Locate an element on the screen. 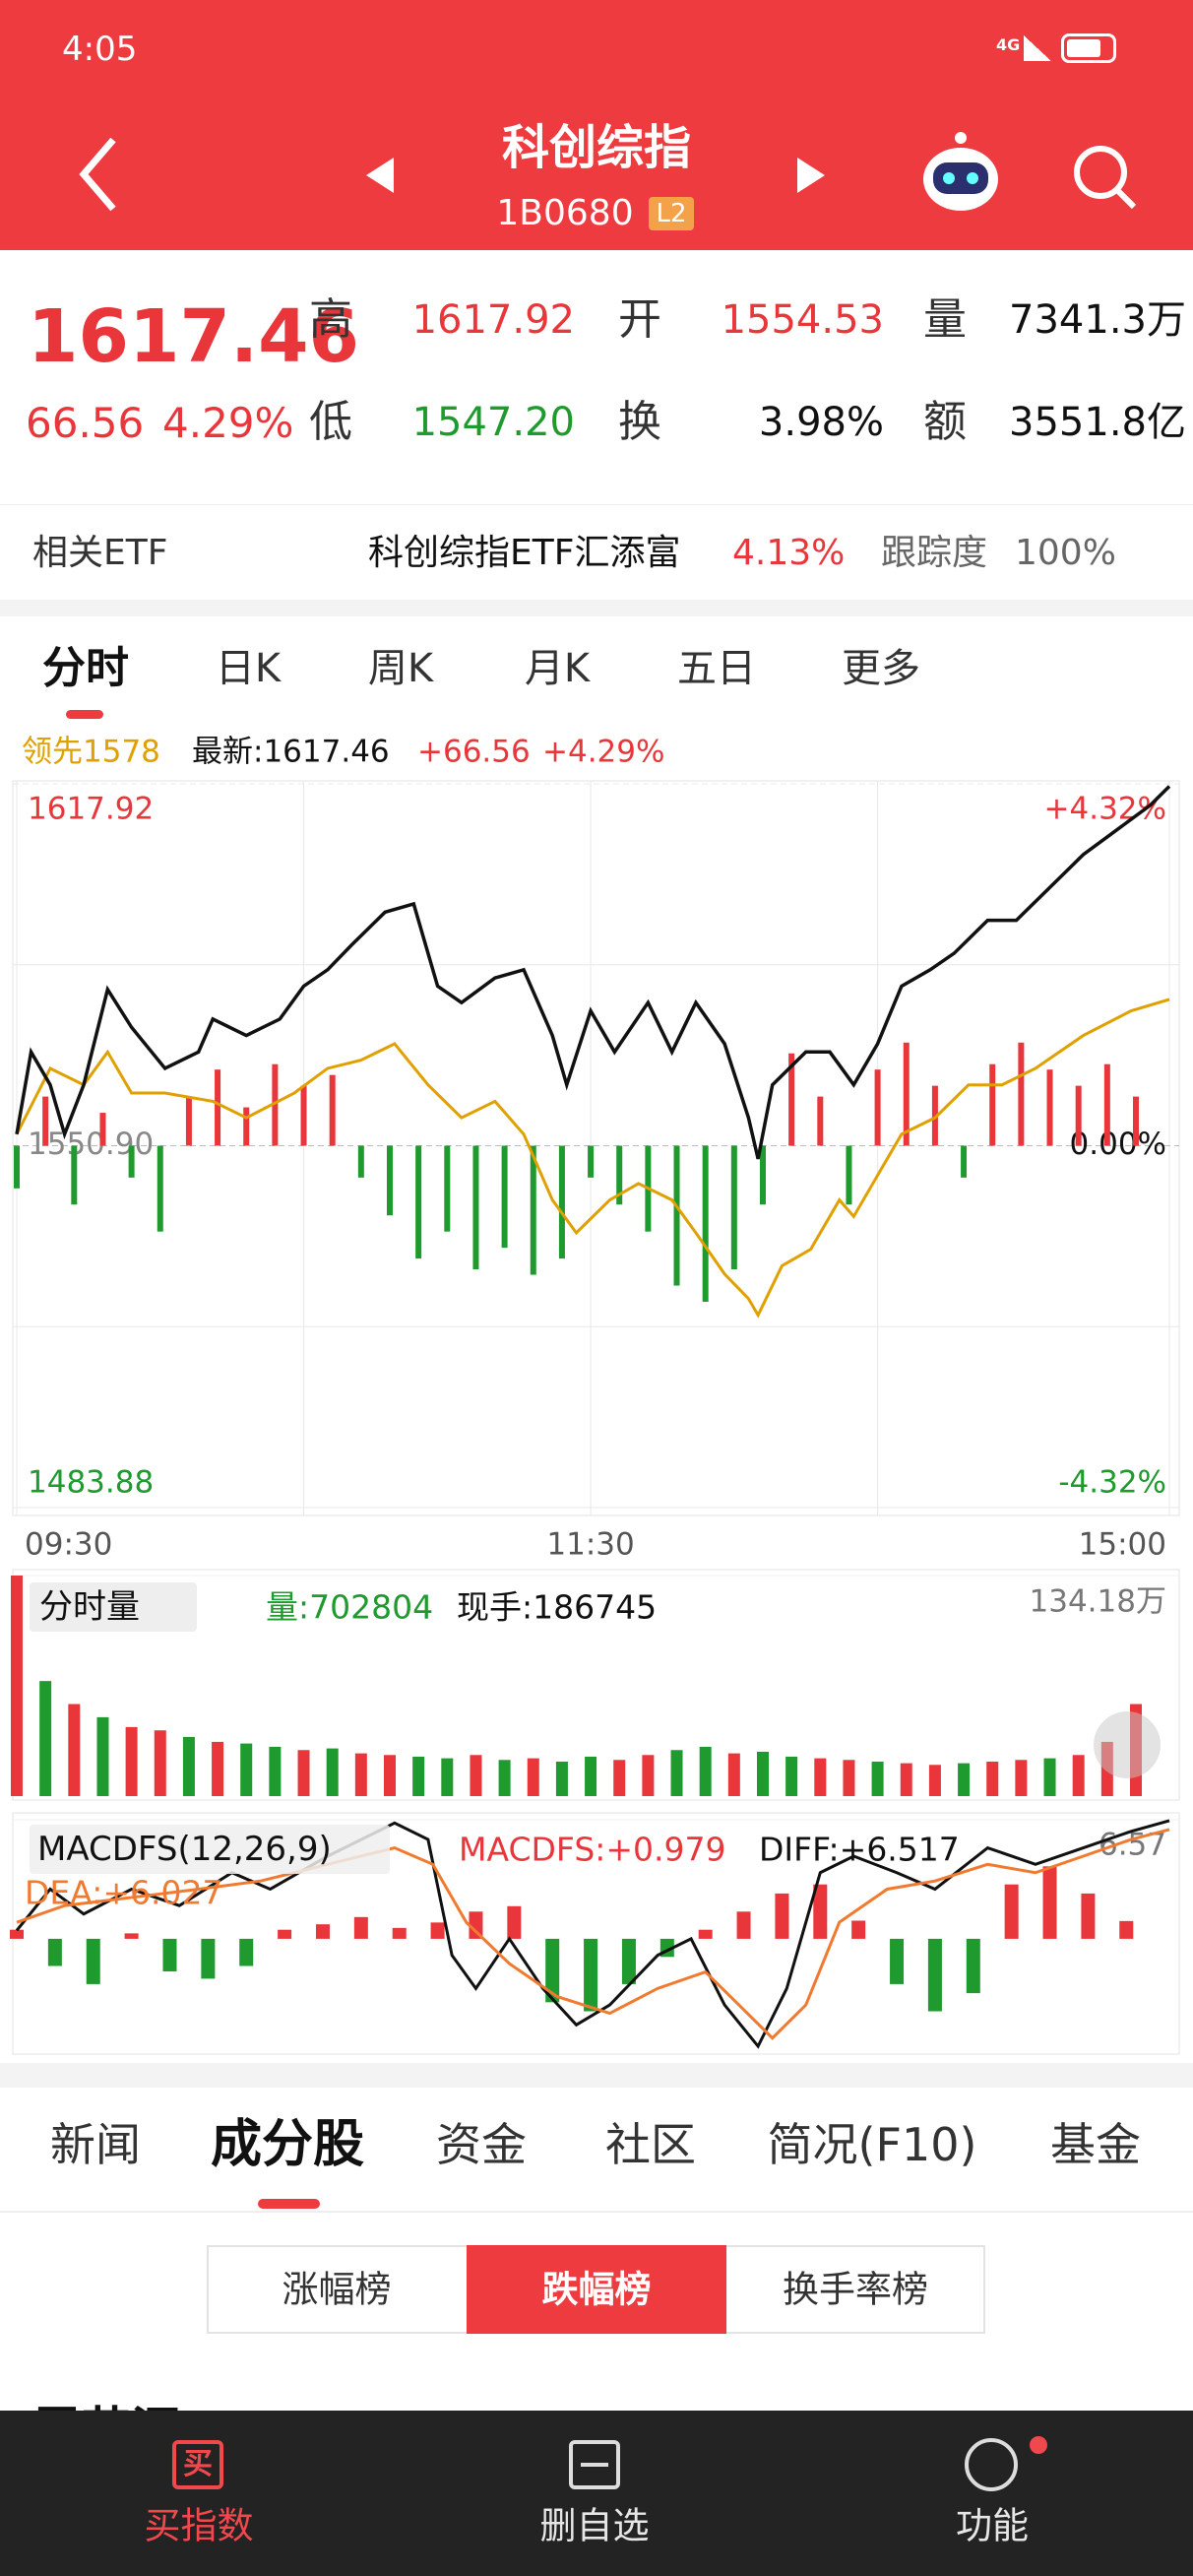 The image size is (1193, 2576). y2-tick-label: -4.32% is located at coordinates (1112, 1483).